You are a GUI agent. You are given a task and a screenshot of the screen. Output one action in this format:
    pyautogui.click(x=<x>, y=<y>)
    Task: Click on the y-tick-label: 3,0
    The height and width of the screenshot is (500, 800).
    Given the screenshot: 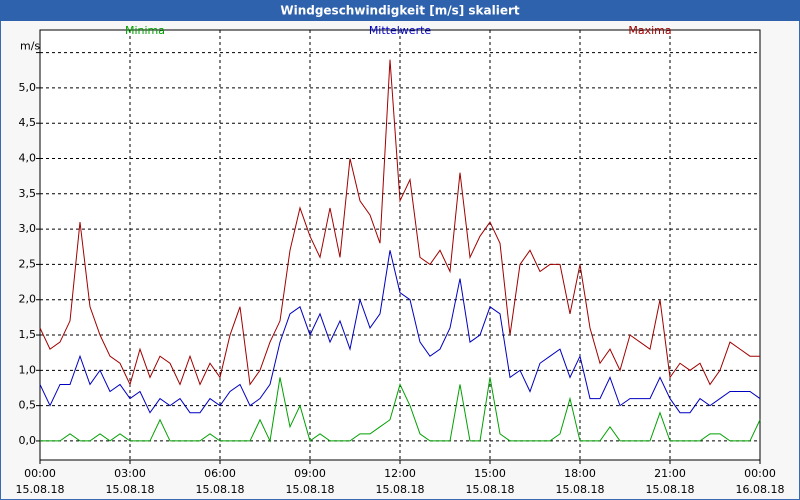 What is the action you would take?
    pyautogui.click(x=28, y=228)
    